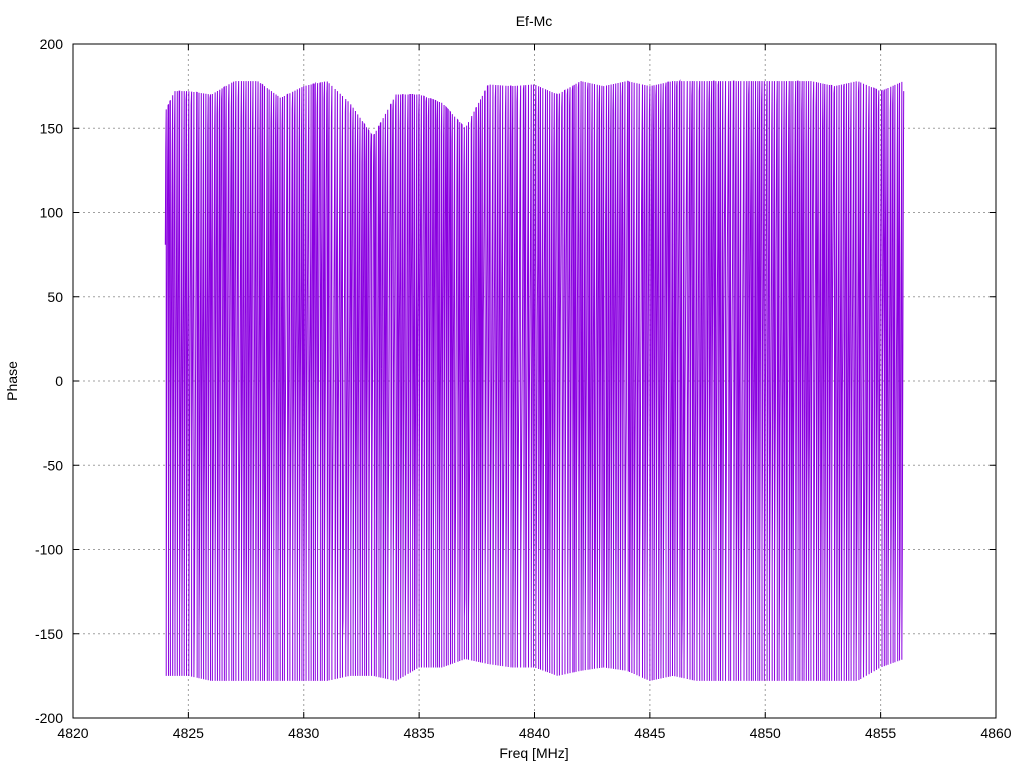 This screenshot has height=773, width=1024. What do you see at coordinates (12, 381) in the screenshot?
I see `y-axis-label: Phase` at bounding box center [12, 381].